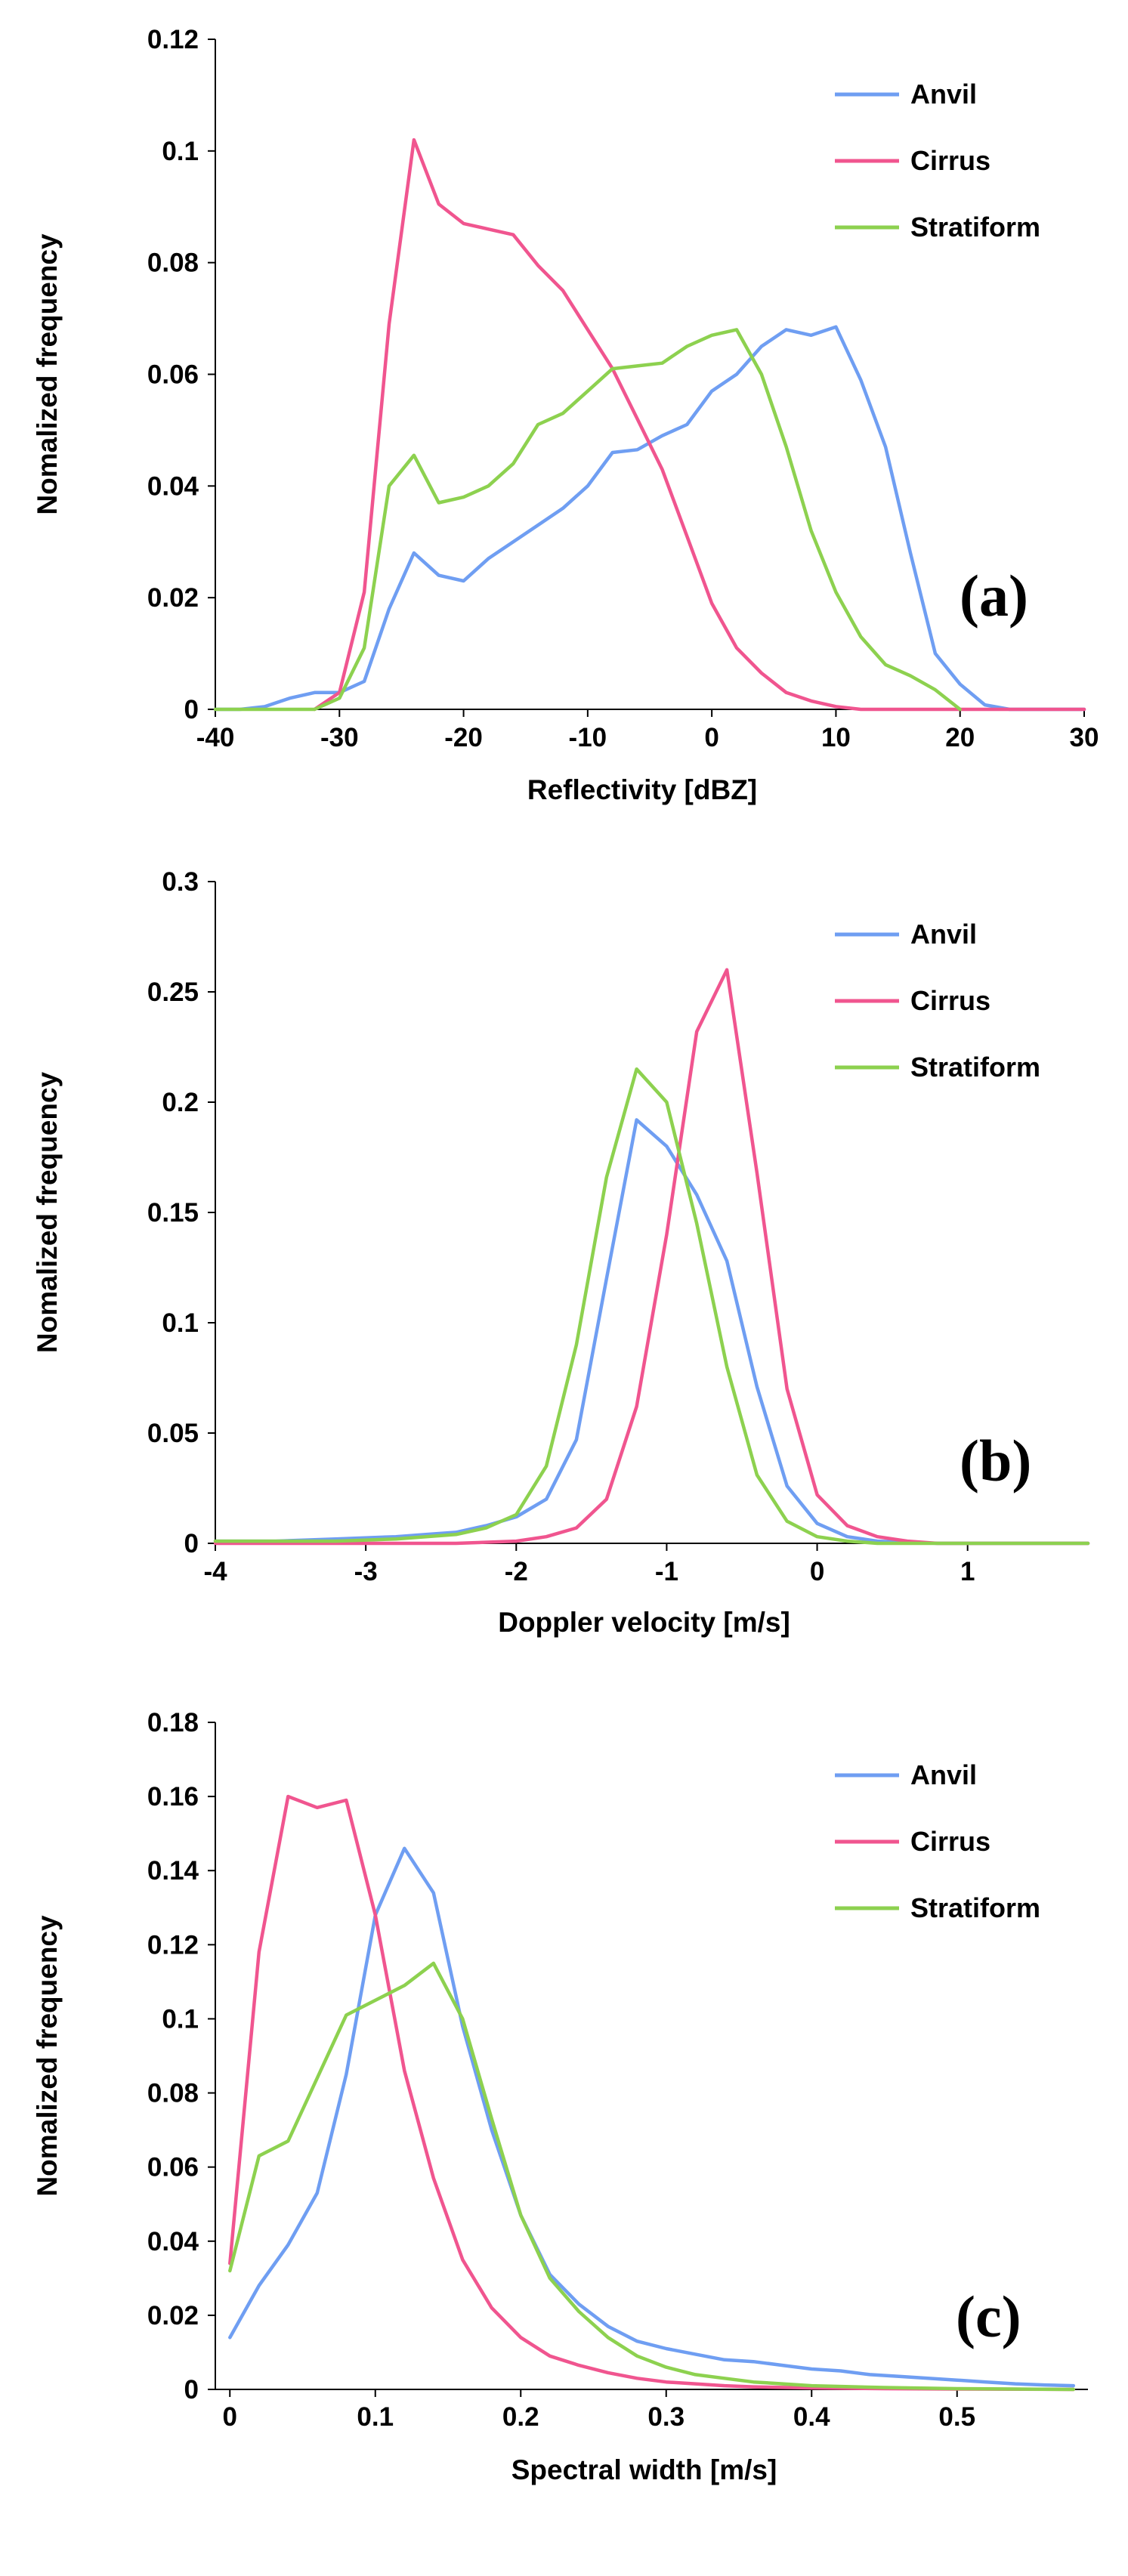 The width and height of the screenshot is (1128, 2576). I want to click on y-tick-label: 0.25, so click(173, 992).